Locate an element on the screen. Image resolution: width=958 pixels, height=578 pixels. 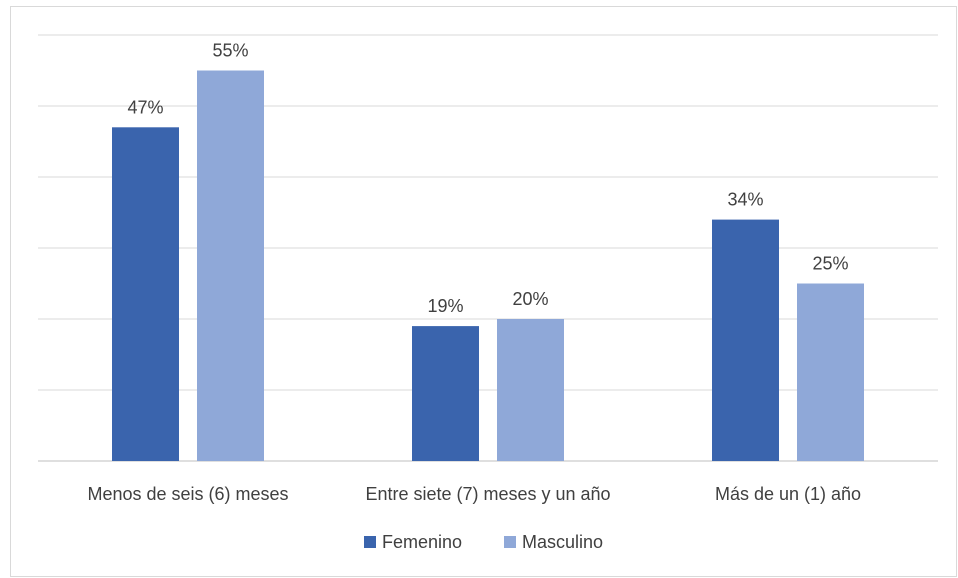
data-label-femenino-1: 47% is located at coordinates (145, 107).